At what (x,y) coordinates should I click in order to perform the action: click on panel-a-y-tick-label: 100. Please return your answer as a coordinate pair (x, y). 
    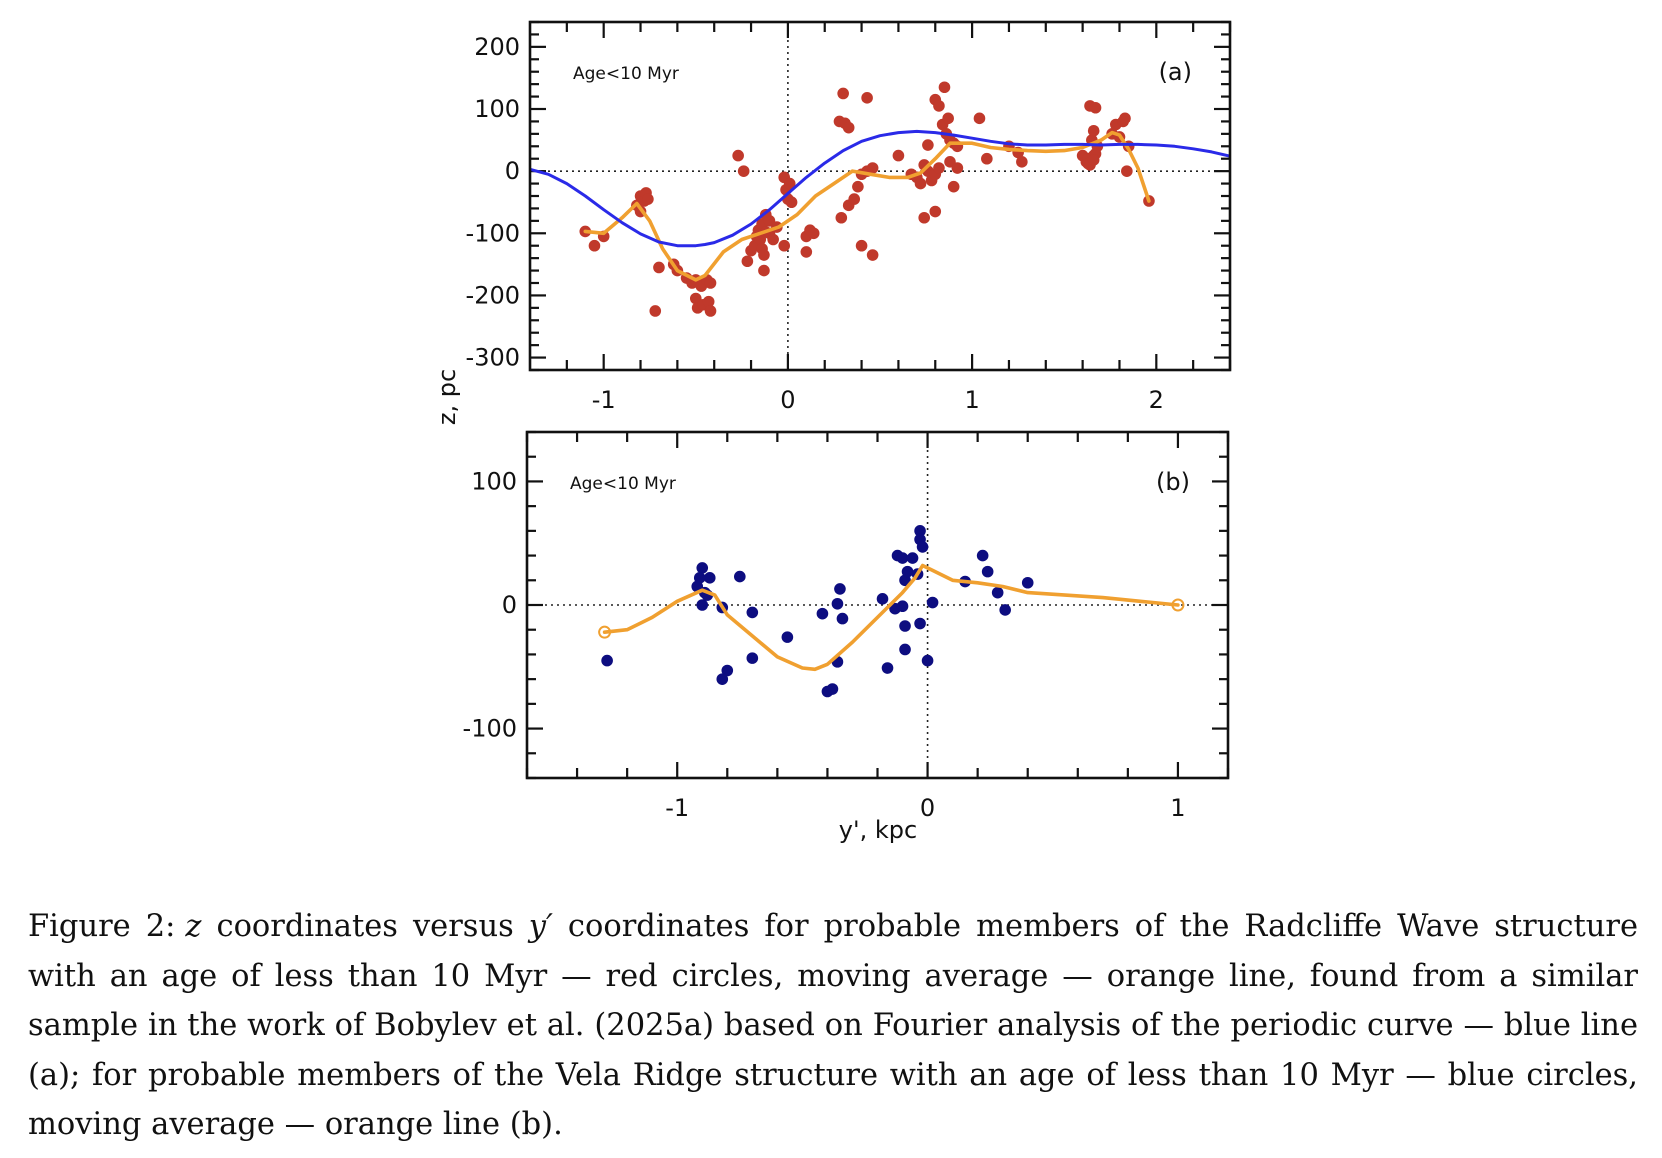
    Looking at the image, I should click on (497, 109).